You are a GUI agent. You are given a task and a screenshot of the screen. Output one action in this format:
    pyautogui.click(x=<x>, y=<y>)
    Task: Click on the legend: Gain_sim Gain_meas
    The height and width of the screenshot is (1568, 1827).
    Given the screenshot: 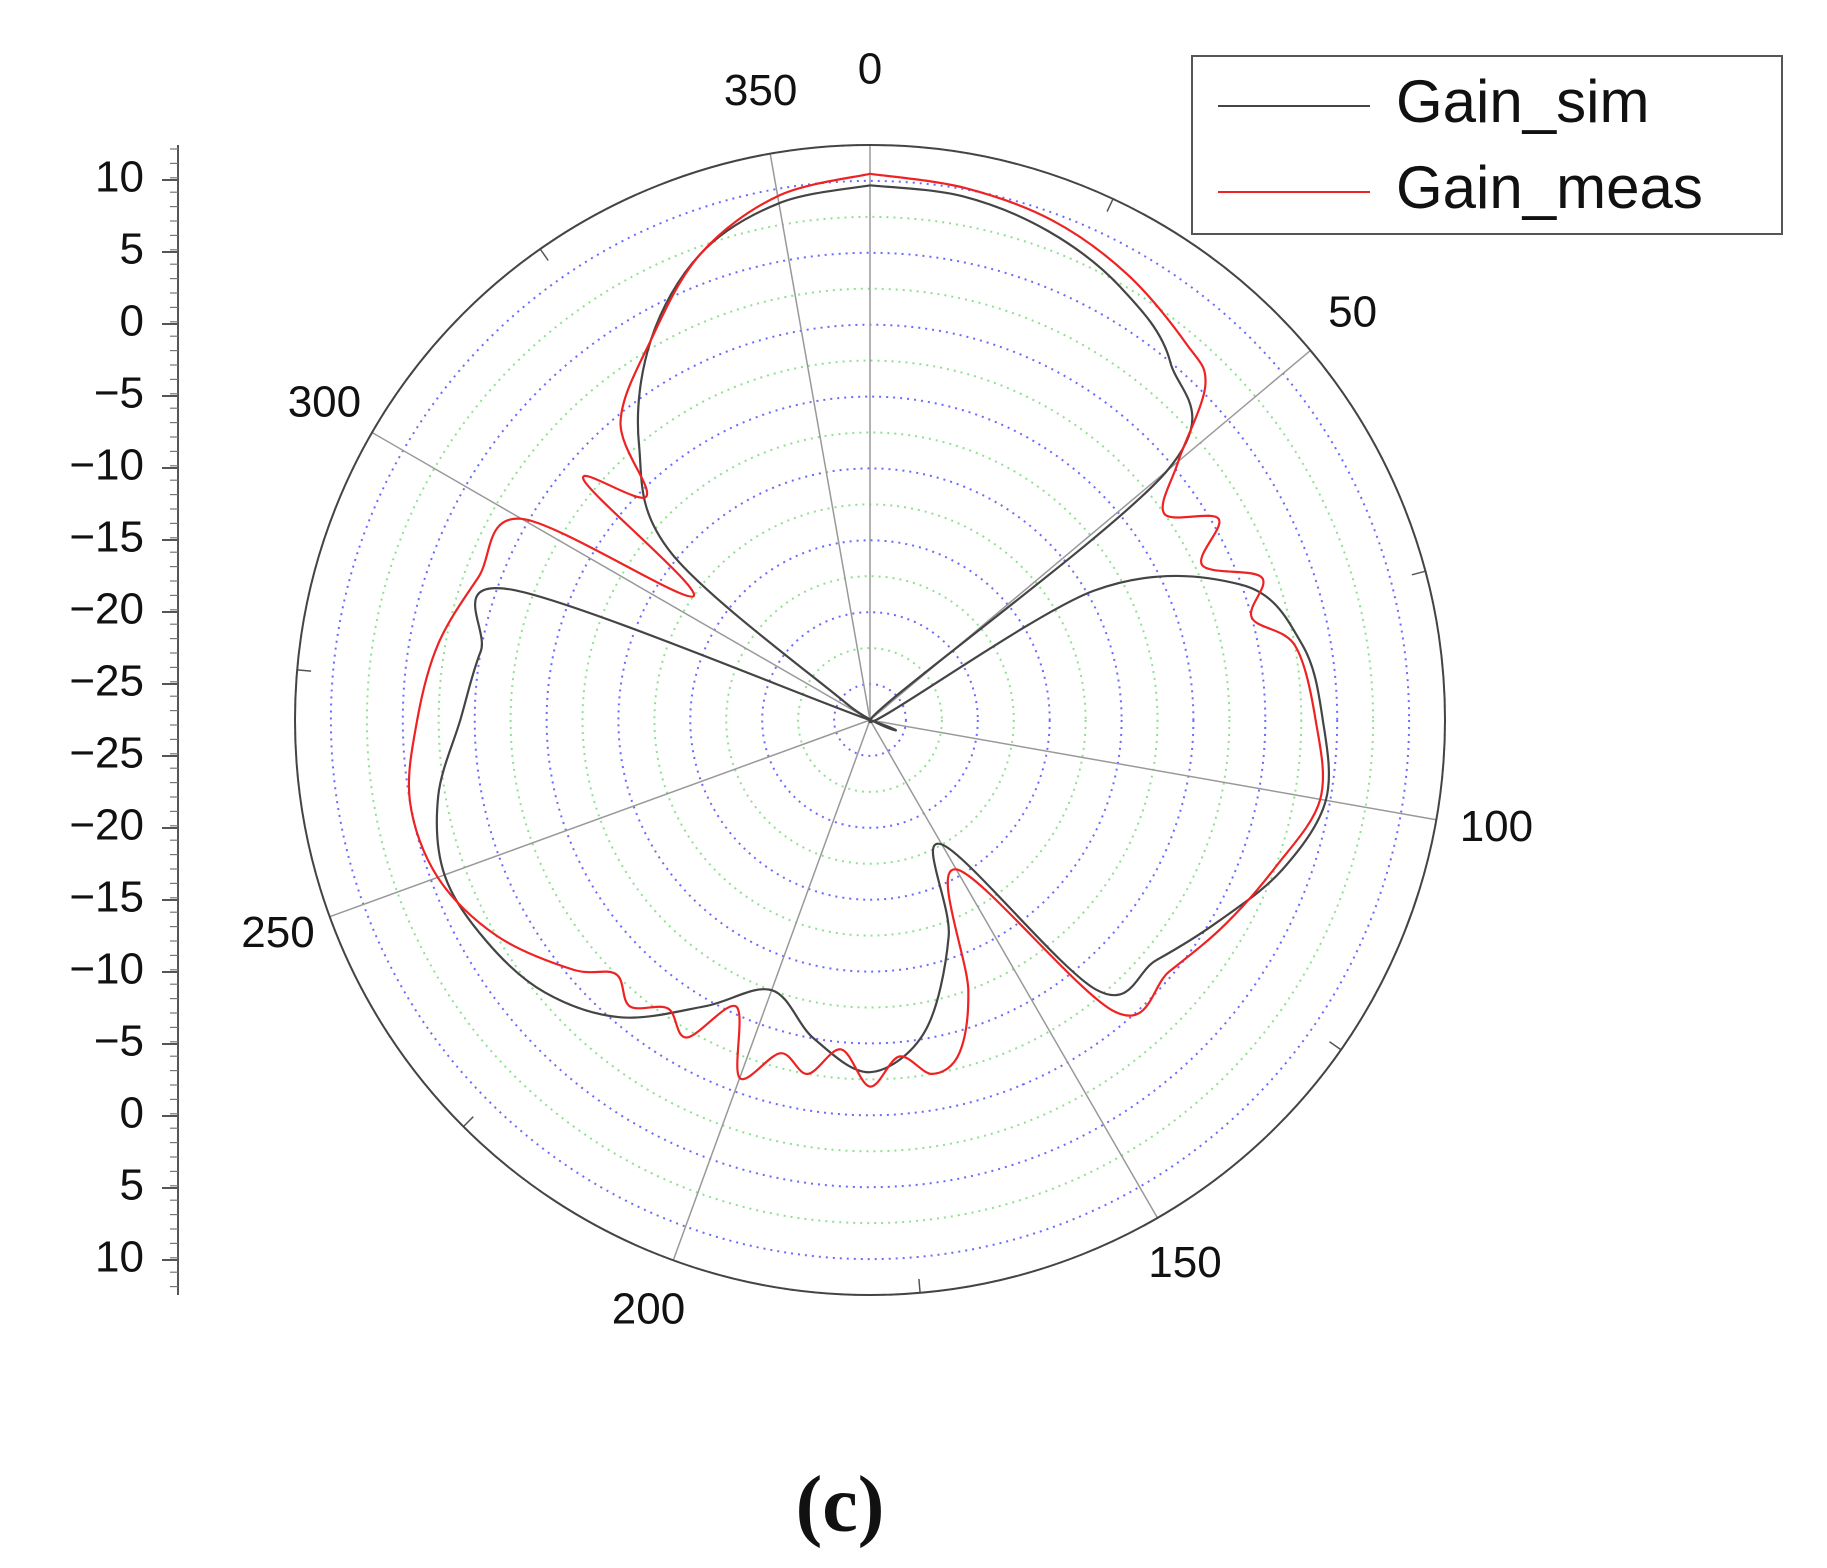 What is the action you would take?
    pyautogui.click(x=1487, y=145)
    